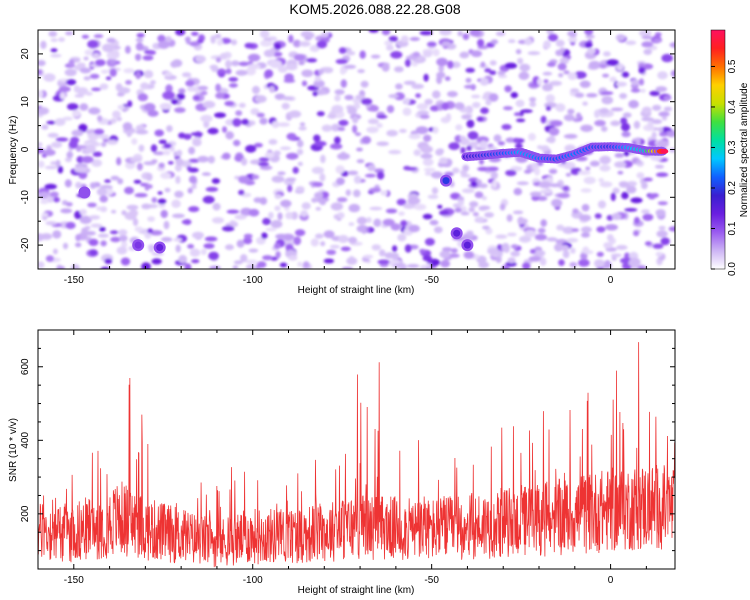 Image resolution: width=750 pixels, height=600 pixels. Describe the element at coordinates (253, 280) in the screenshot. I see `x-tick-label: -100` at that location.